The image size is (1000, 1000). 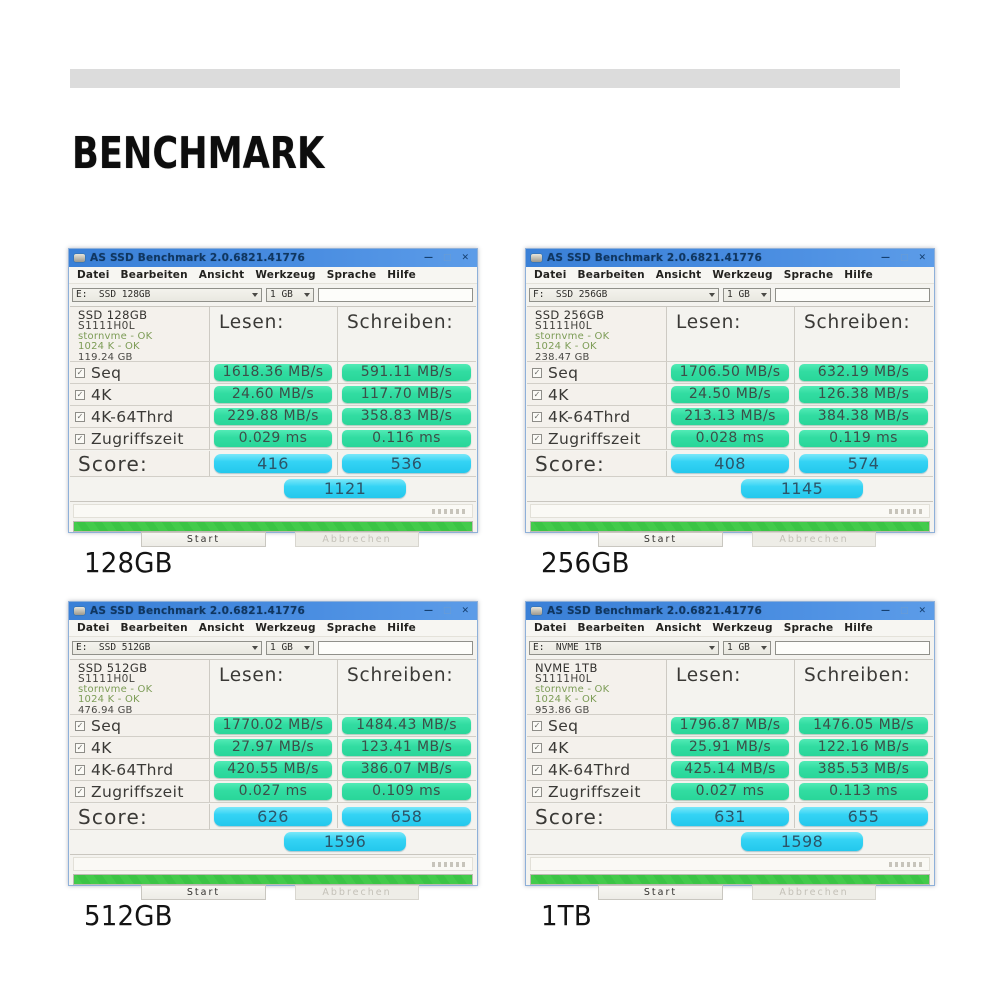 I want to click on window-controls: — □ ✕, so click(x=903, y=258).